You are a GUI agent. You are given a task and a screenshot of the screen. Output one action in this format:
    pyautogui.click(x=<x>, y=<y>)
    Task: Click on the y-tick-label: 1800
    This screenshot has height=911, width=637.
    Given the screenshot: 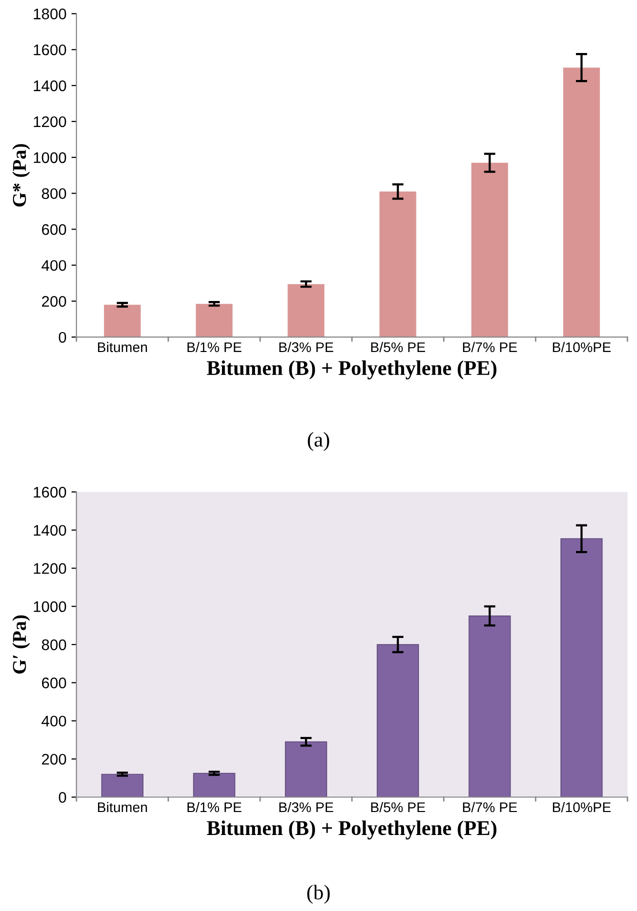 What is the action you would take?
    pyautogui.click(x=50, y=14)
    